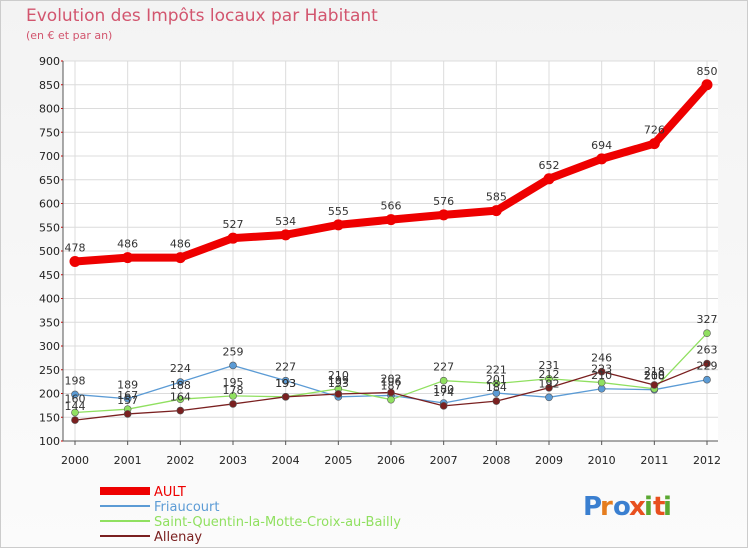 The height and width of the screenshot is (550, 750). Describe the element at coordinates (443, 367) in the screenshot. I see `data-label: 227` at that location.